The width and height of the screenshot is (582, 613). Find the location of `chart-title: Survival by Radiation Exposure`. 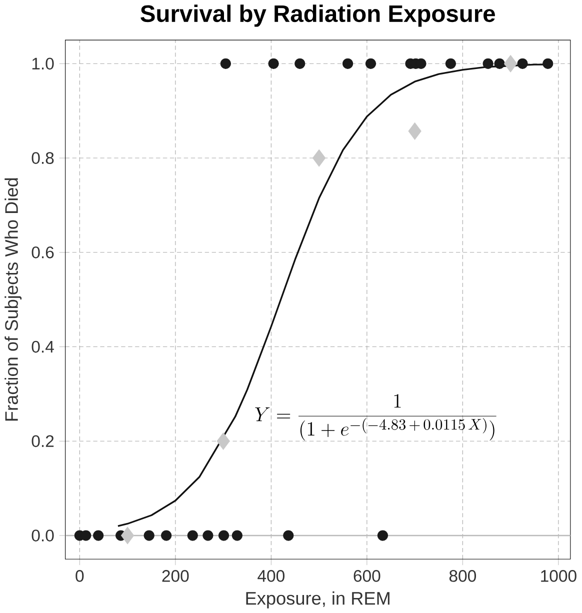

chart-title: Survival by Radiation Exposure is located at coordinates (318, 15).